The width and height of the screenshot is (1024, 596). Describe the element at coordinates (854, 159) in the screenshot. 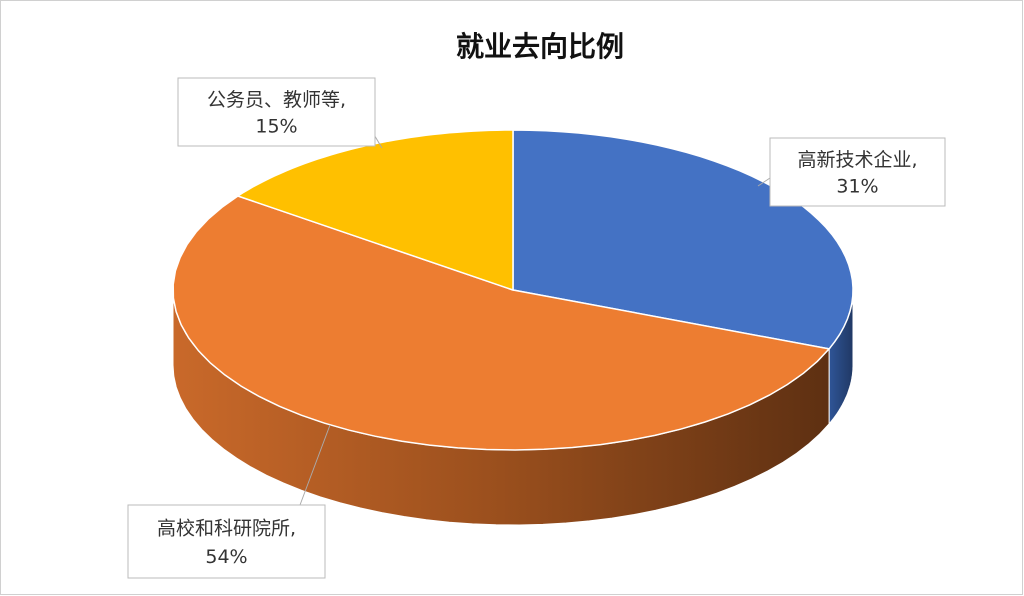

I see `category-name: 高新技术企业` at that location.